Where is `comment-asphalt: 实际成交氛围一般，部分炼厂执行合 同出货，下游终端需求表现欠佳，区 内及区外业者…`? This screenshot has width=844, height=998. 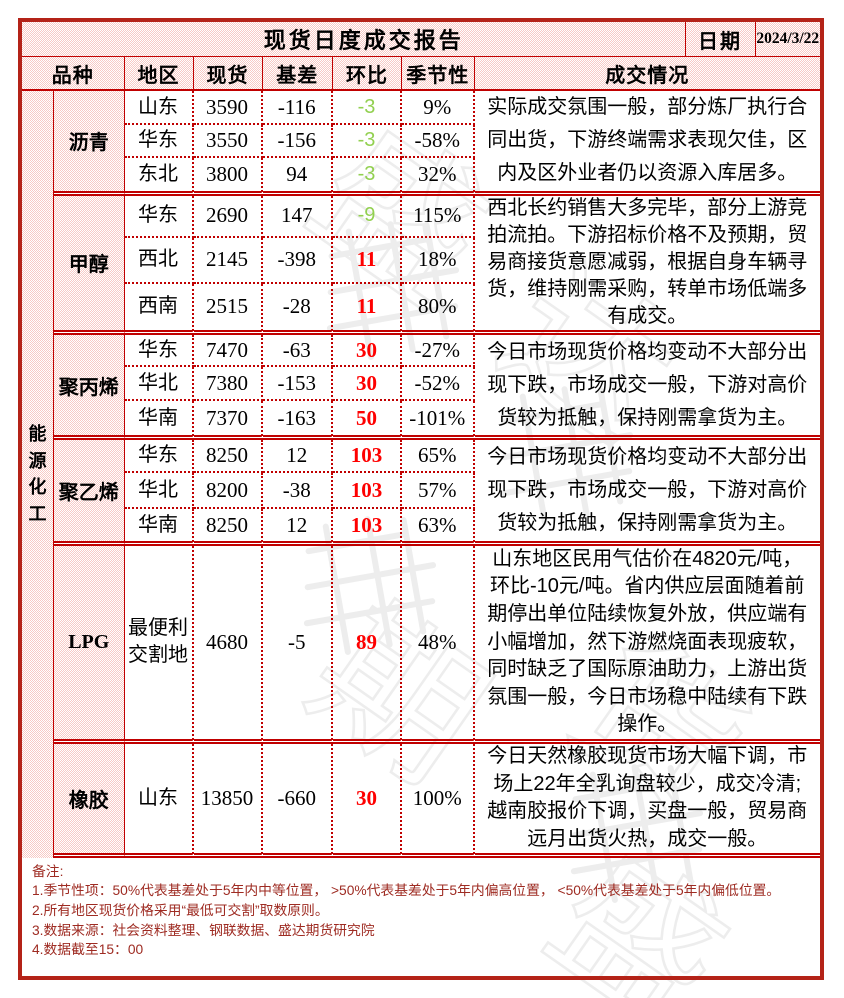 comment-asphalt: 实际成交氛围一般，部分炼厂执行合 同出货，下游终端需求表现欠佳，区 内及区外业者… is located at coordinates (647, 143).